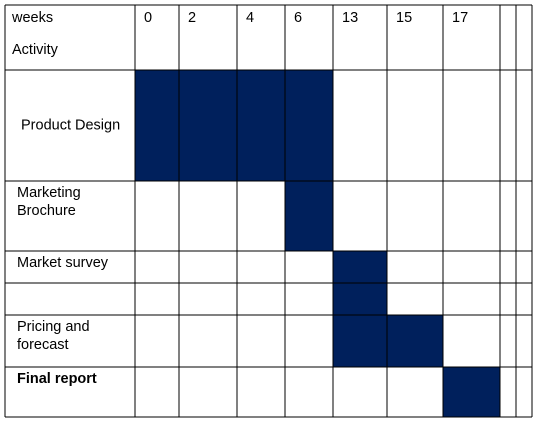 The width and height of the screenshot is (539, 426). What do you see at coordinates (46, 211) in the screenshot?
I see `activity-label: Brochure` at bounding box center [46, 211].